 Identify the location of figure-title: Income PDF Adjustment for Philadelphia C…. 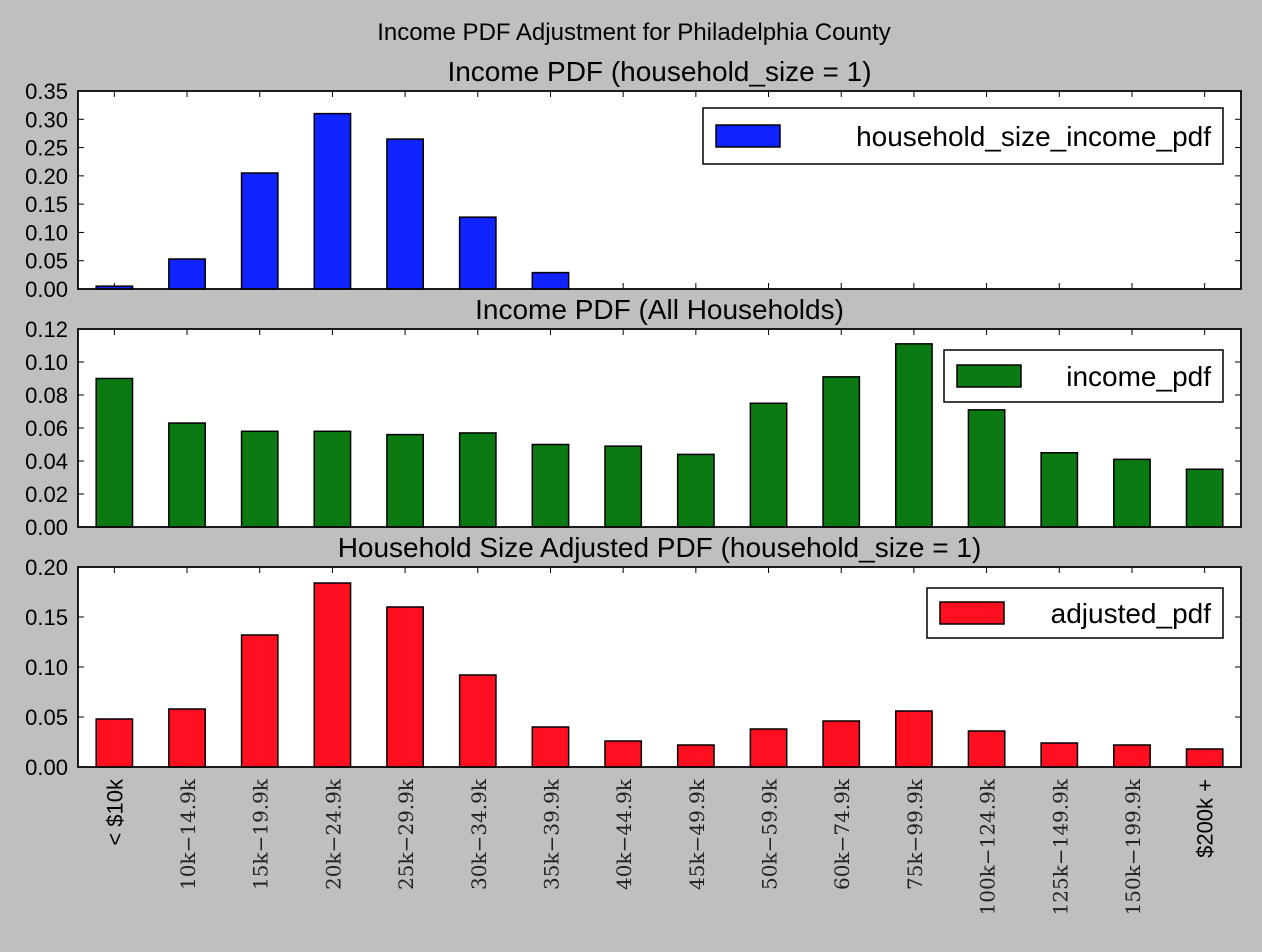
(634, 32).